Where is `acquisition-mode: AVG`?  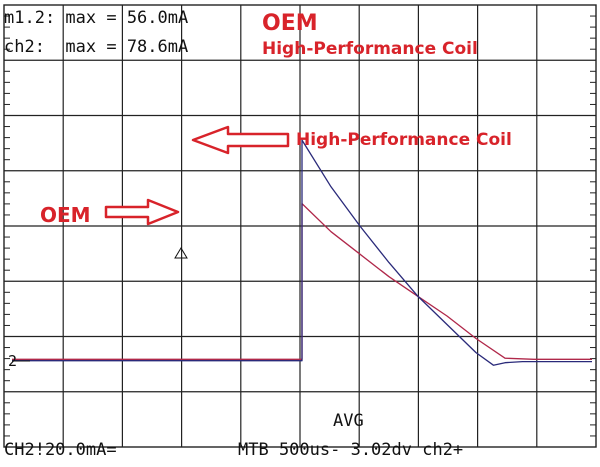
acquisition-mode: AVG is located at coordinates (348, 421).